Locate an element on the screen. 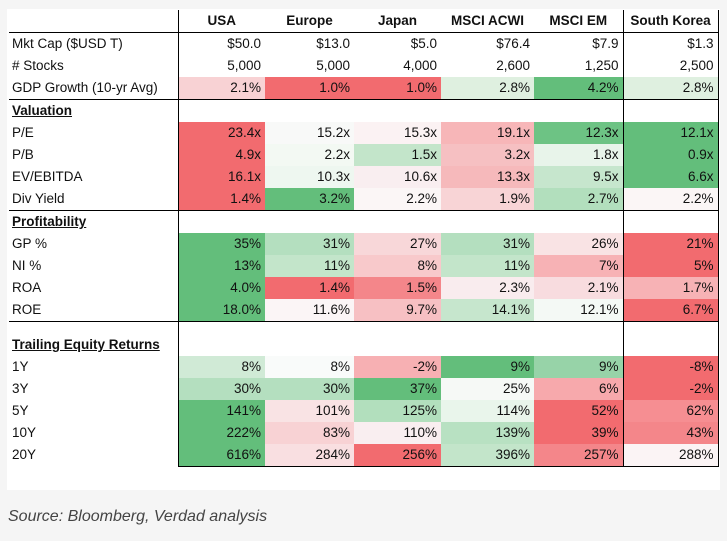 Image resolution: width=727 pixels, height=541 pixels. section-header-row: Profitability is located at coordinates (364, 221).